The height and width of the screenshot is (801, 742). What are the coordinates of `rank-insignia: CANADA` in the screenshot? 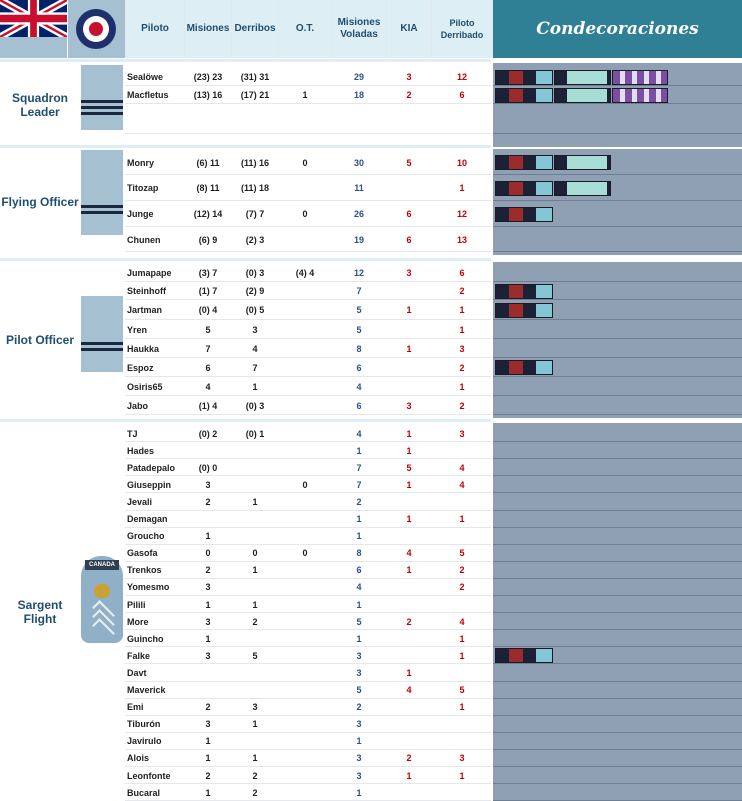 It's located at (102, 599).